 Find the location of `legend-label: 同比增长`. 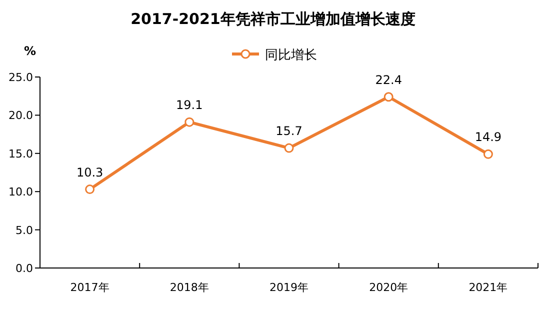

legend-label: 同比增长 is located at coordinates (291, 55).